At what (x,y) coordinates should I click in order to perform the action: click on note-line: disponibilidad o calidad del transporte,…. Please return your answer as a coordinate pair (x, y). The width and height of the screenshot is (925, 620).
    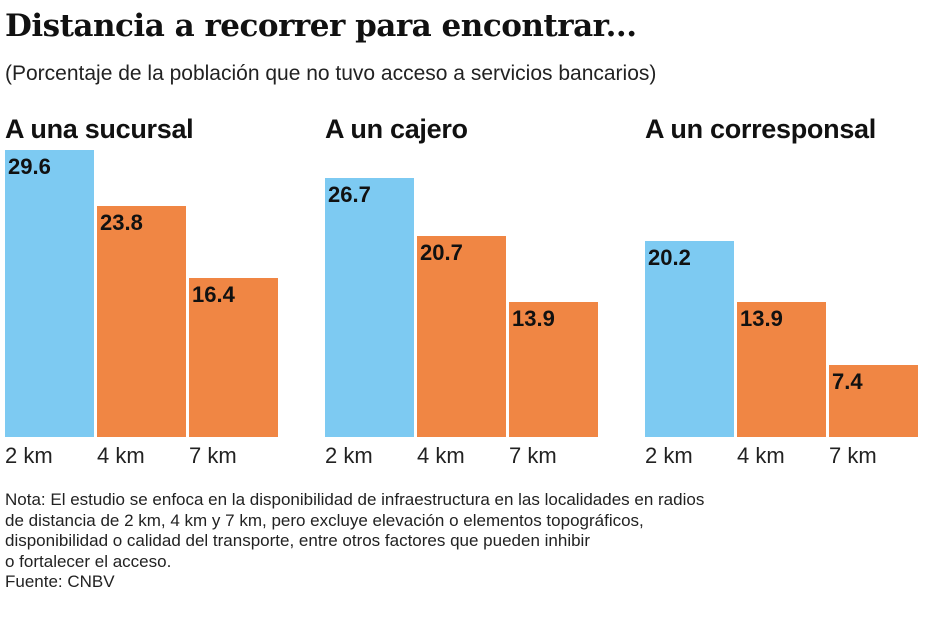
    Looking at the image, I should click on (297, 540).